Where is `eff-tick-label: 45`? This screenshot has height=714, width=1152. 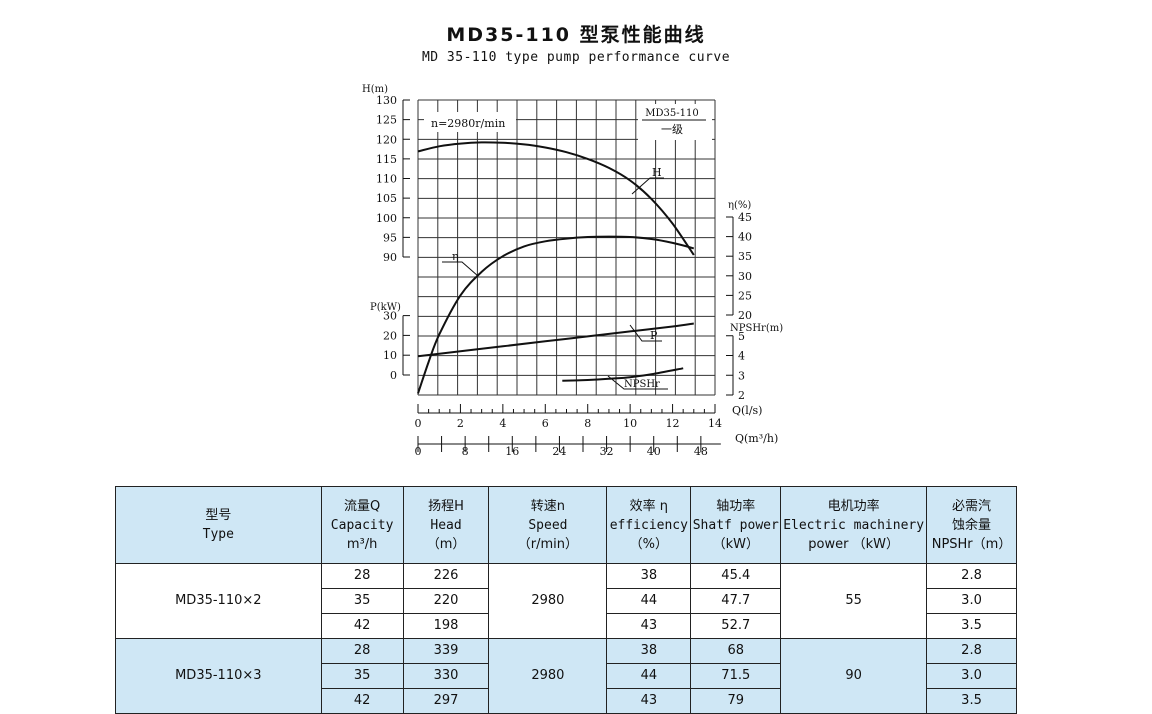 eff-tick-label: 45 is located at coordinates (745, 217).